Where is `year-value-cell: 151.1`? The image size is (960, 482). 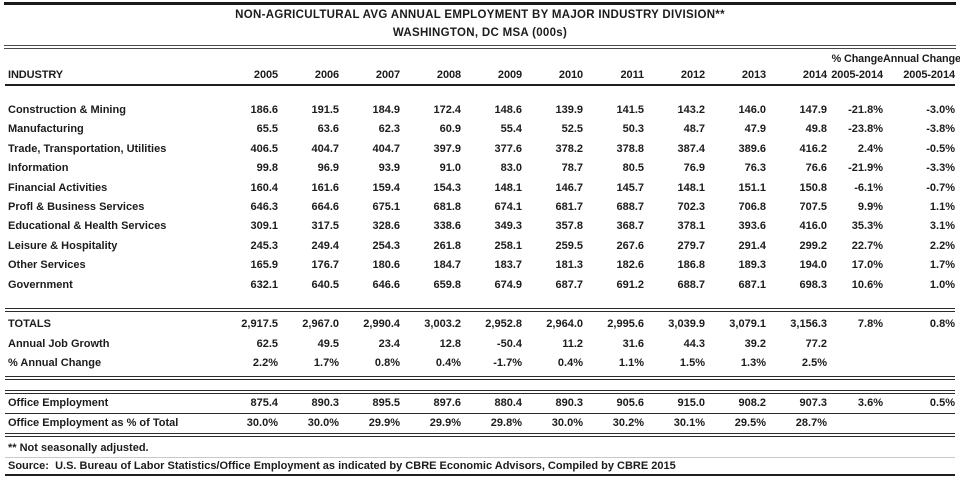 year-value-cell: 151.1 is located at coordinates (752, 187).